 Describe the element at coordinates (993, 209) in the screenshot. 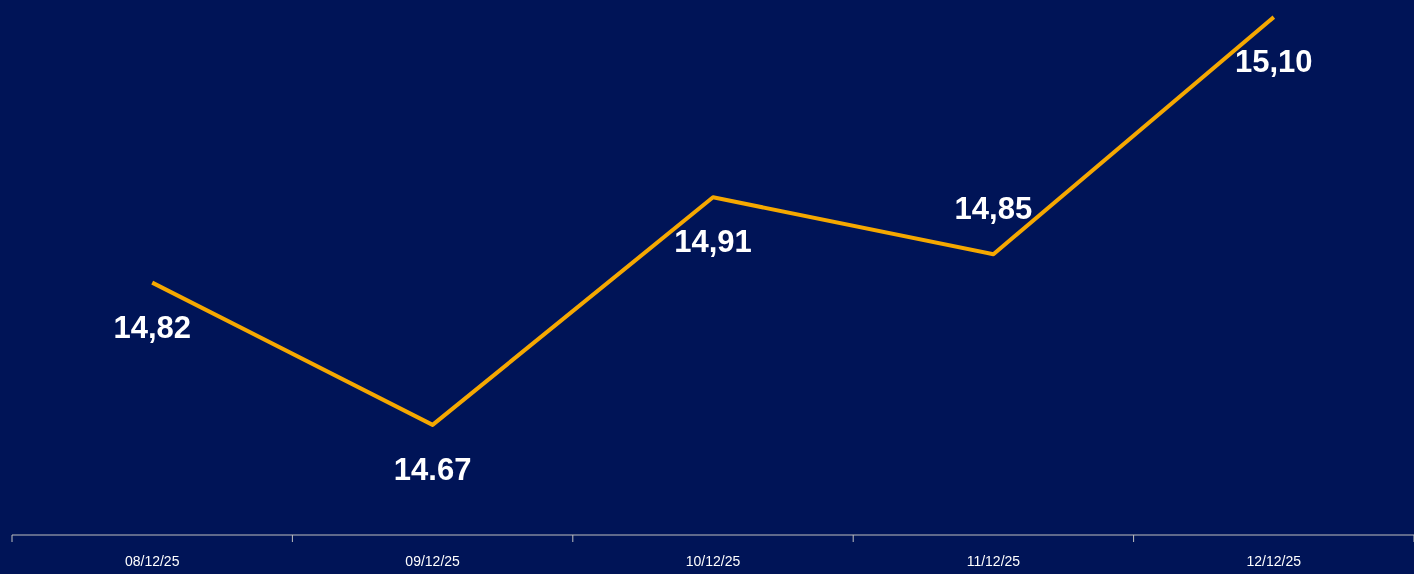

I see `data-label: 14,85` at that location.